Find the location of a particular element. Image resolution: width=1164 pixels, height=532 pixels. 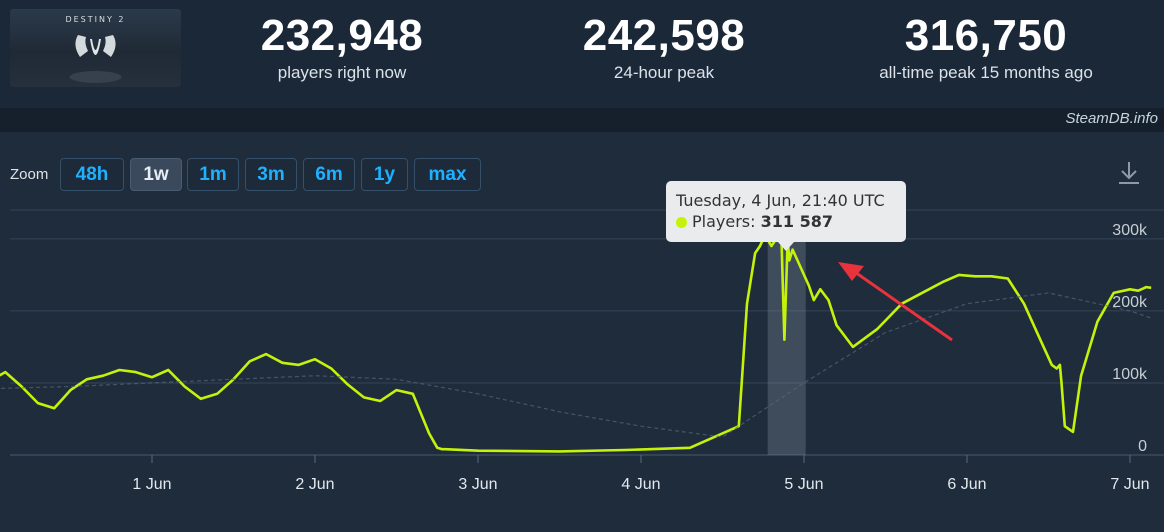

zoom-button-max: max is located at coordinates (447, 174).